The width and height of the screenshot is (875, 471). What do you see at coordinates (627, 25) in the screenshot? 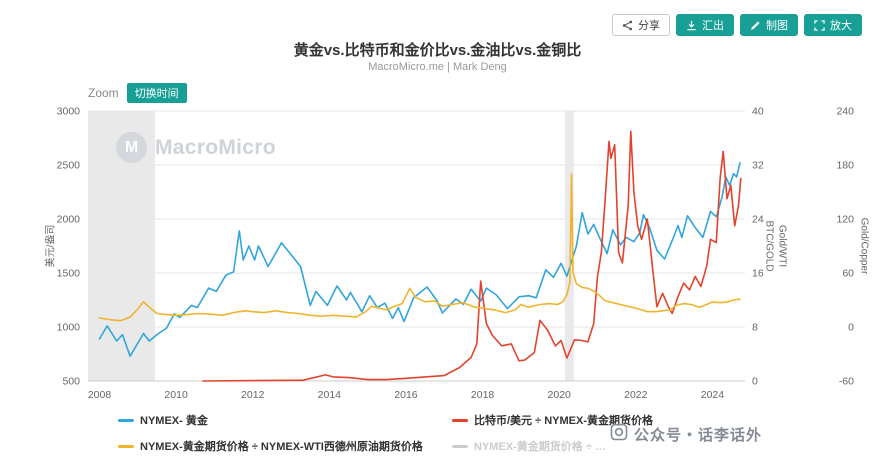
I see `share-icon` at bounding box center [627, 25].